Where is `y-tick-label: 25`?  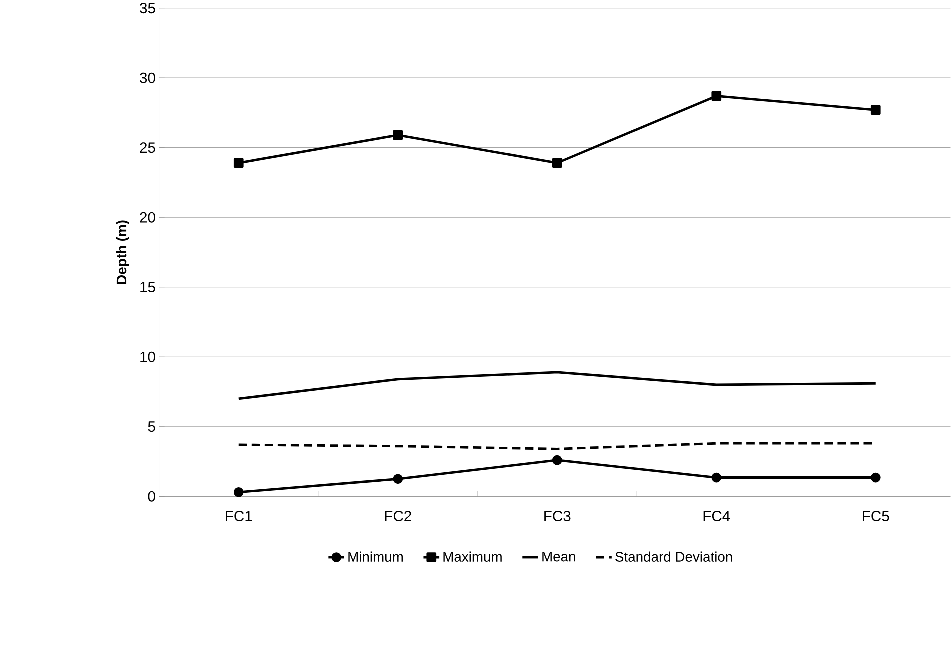
y-tick-label: 25 is located at coordinates (148, 148).